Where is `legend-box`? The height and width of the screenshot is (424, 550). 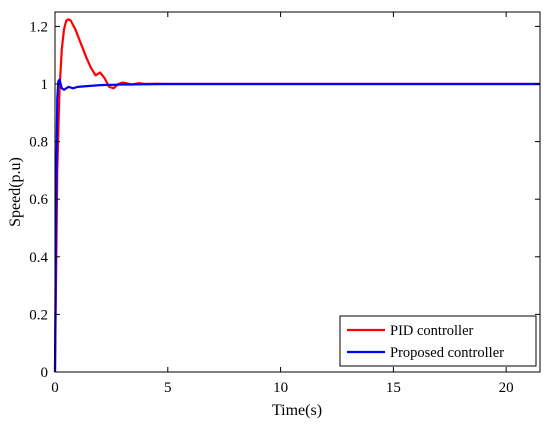
legend-box is located at coordinates (438, 341).